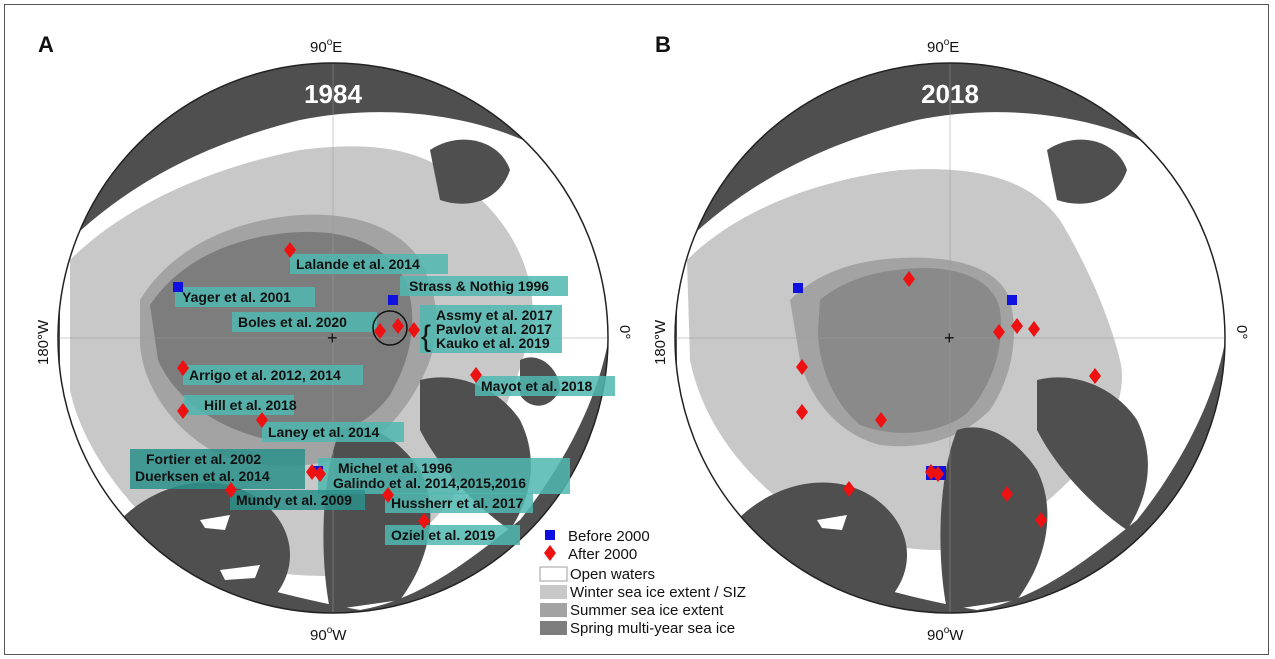 The image size is (1275, 659). I want to click on legend-before-marker, so click(550, 535).